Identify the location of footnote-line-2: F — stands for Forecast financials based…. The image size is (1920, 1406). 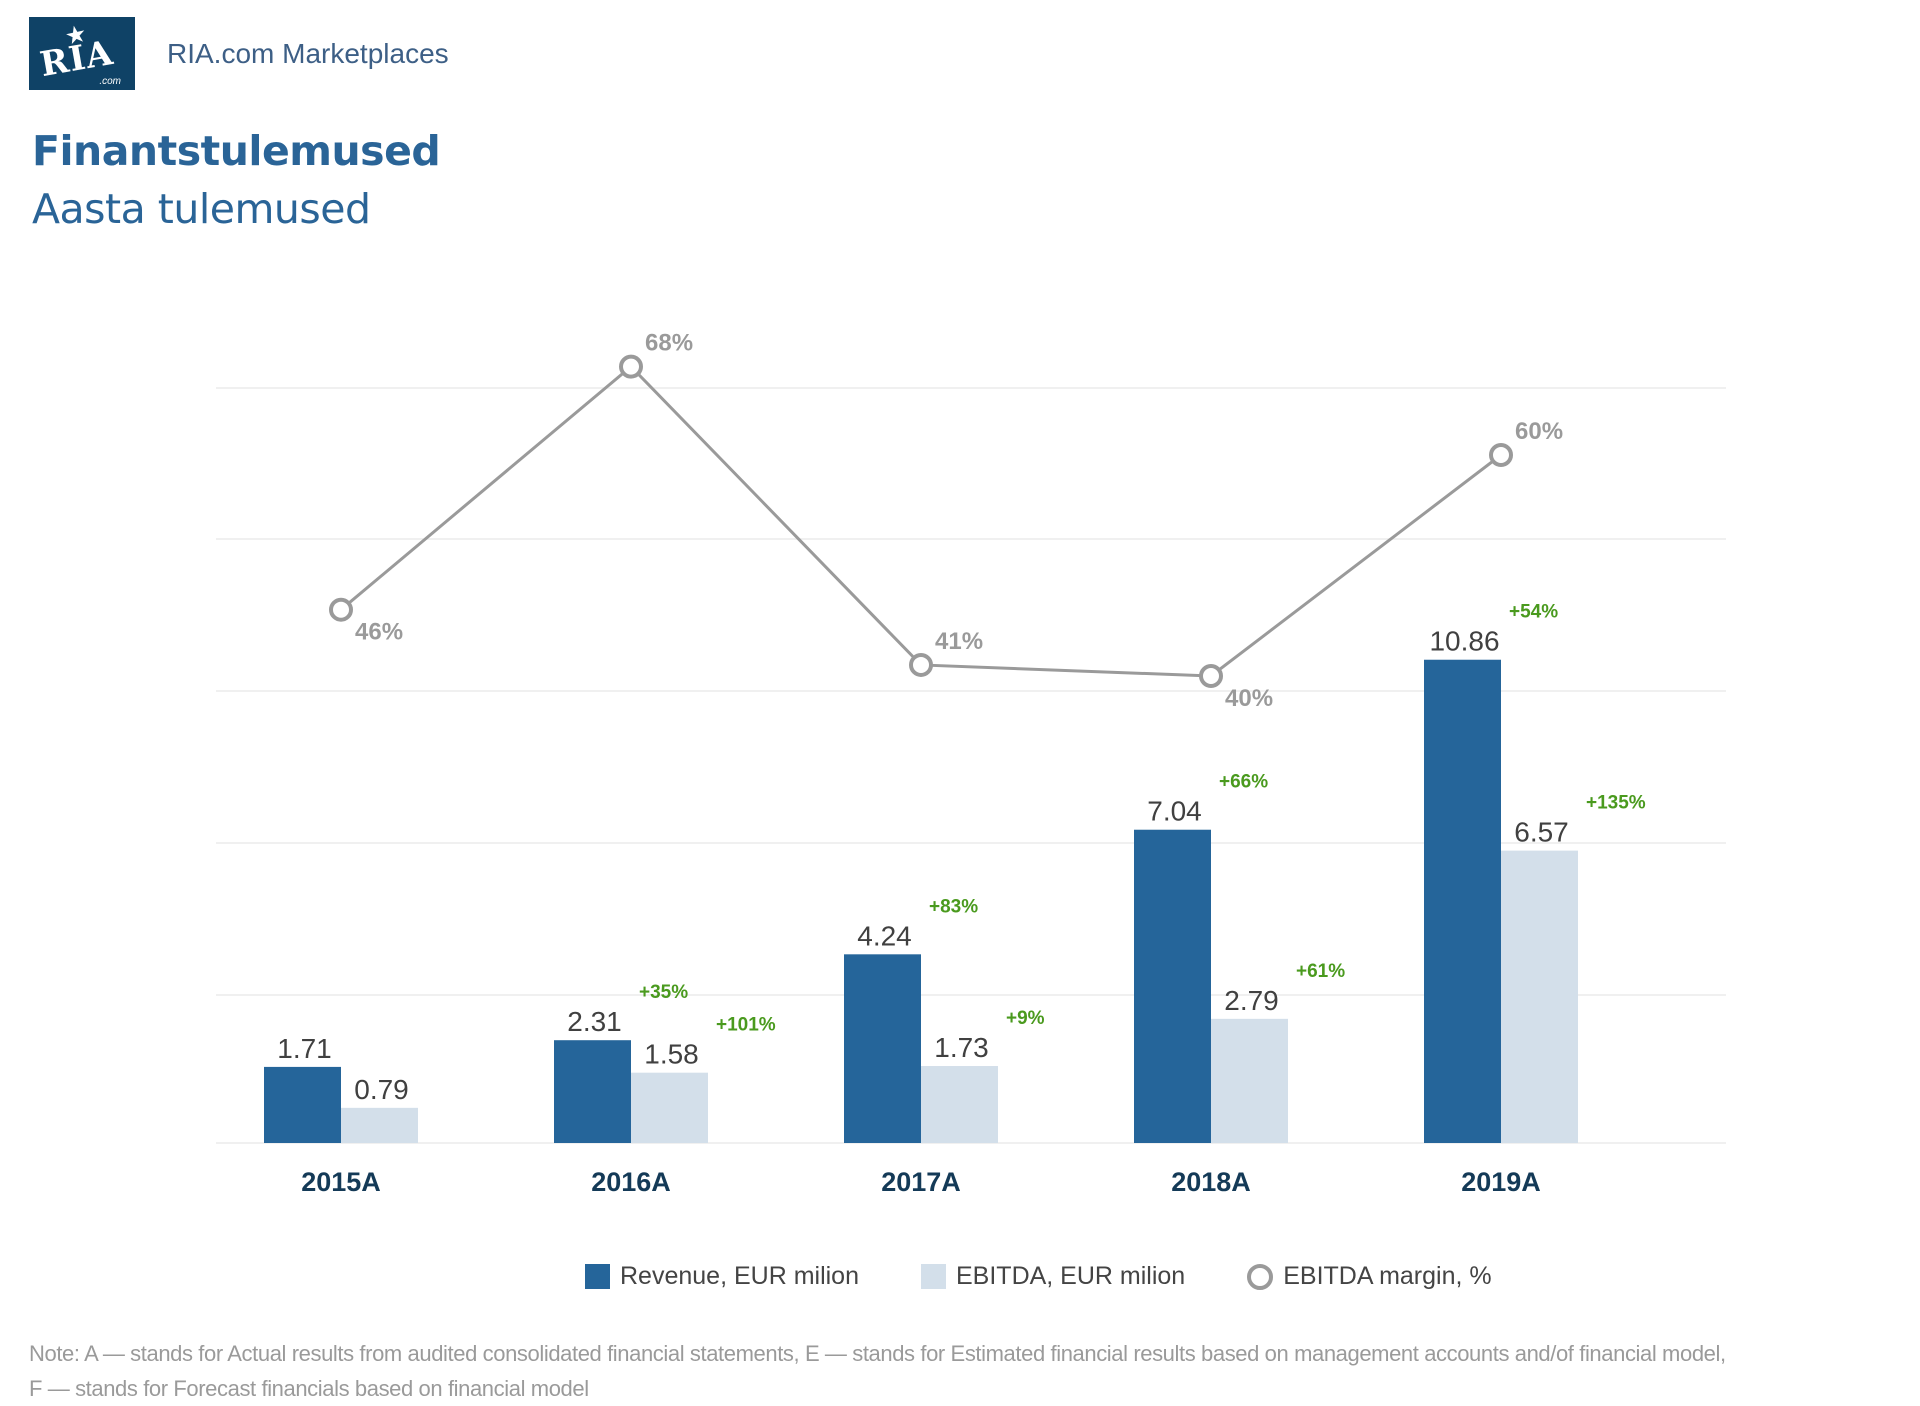
(309, 1388).